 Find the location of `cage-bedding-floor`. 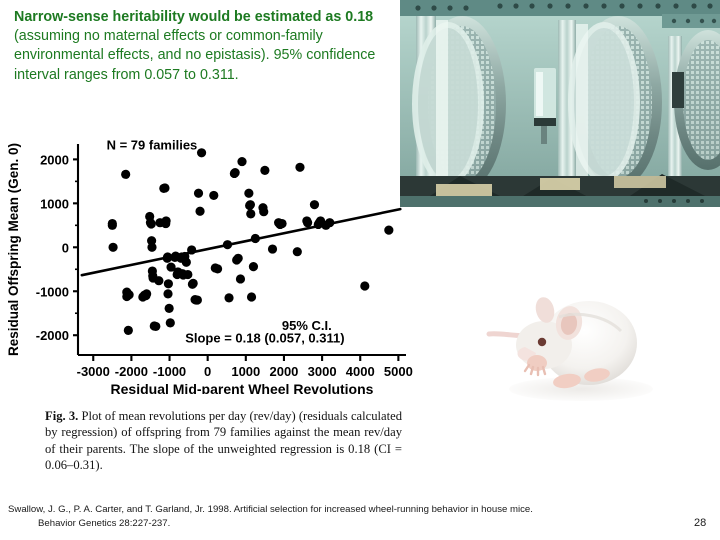

cage-bedding-floor is located at coordinates (560, 190).